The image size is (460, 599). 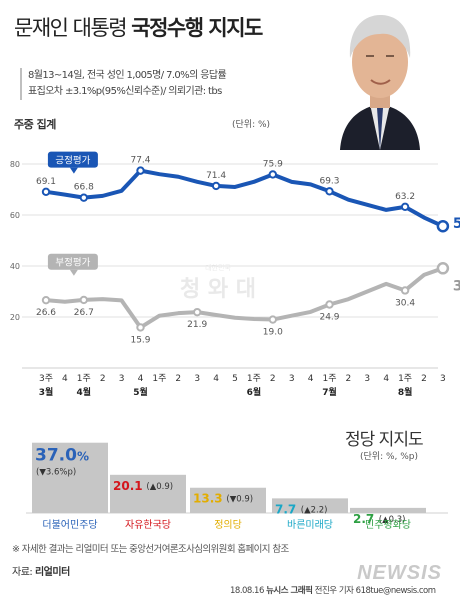 I want to click on series-line-positive, so click(x=244, y=198).